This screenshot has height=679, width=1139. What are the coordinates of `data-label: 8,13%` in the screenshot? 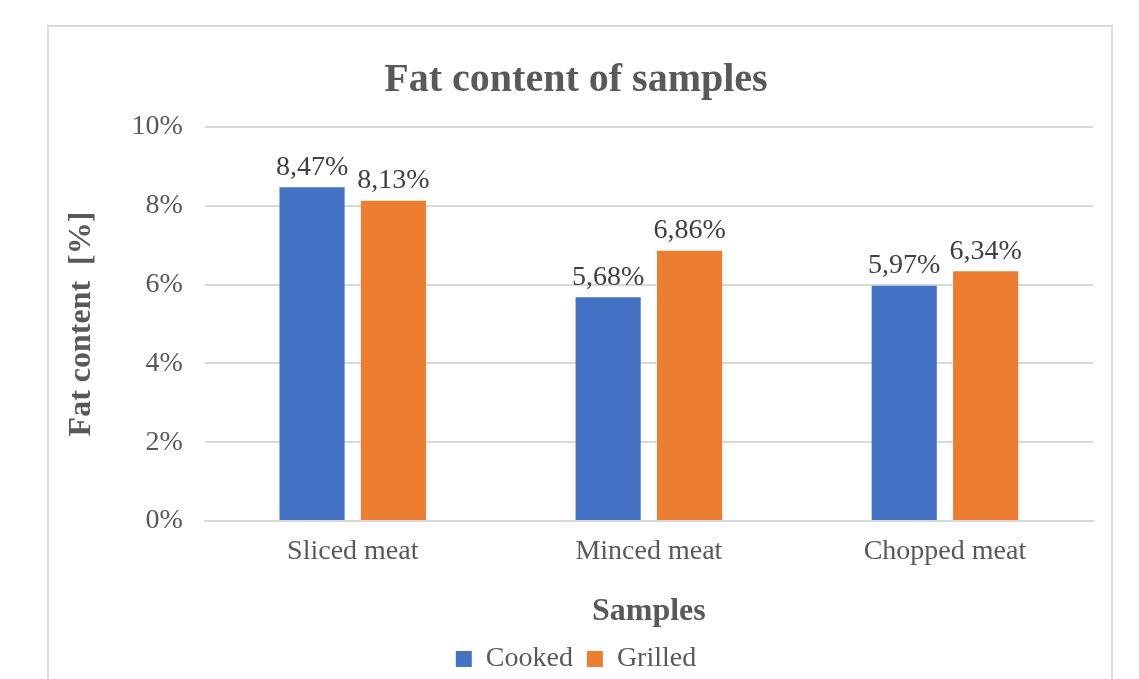 It's located at (393, 179).